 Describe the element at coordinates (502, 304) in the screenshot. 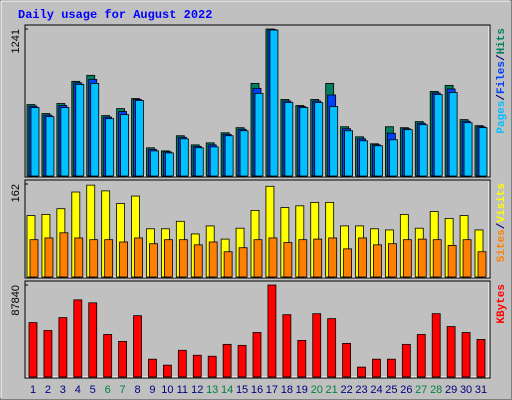

I see `legend: KBytes` at that location.